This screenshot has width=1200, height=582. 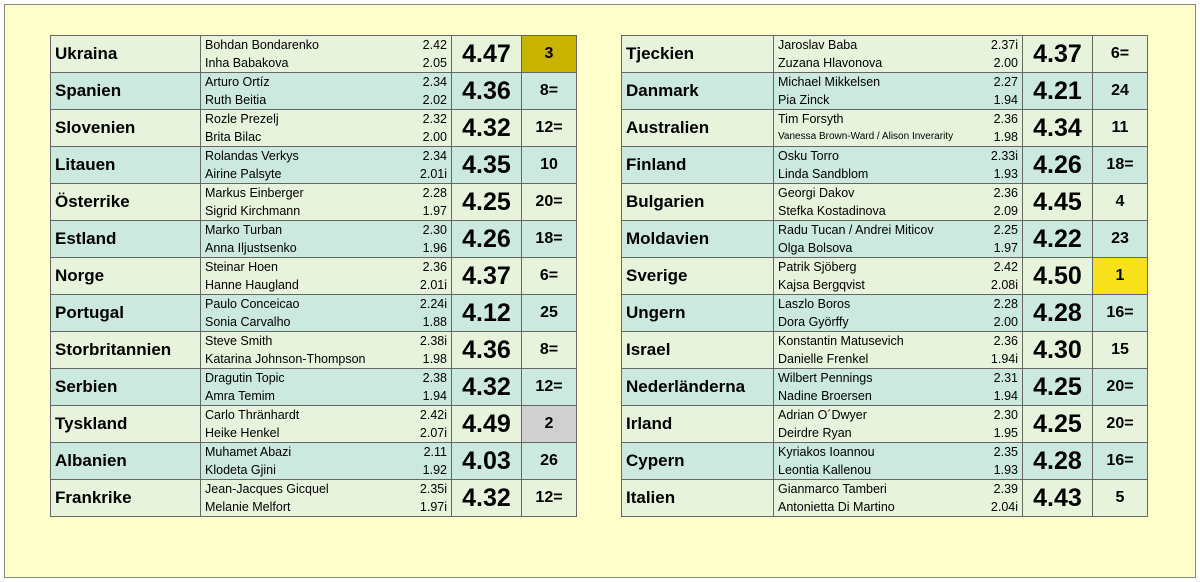 I want to click on rank: 5, so click(x=1120, y=498).